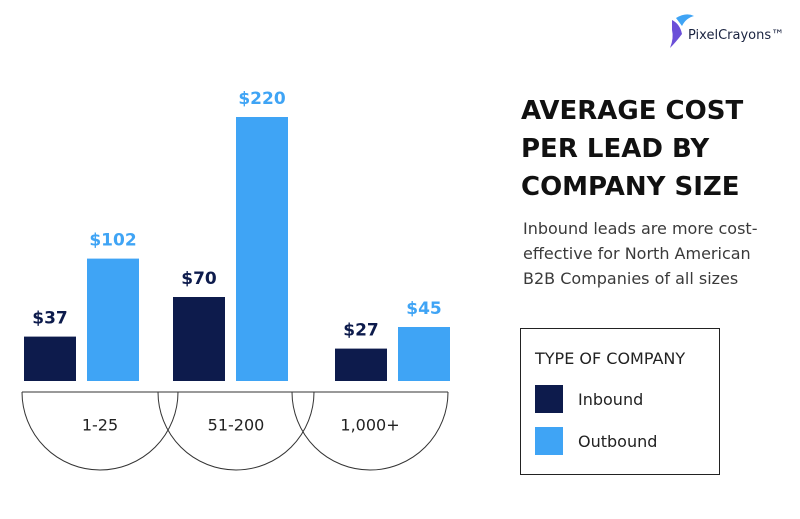 Image resolution: width=800 pixels, height=519 pixels. What do you see at coordinates (50, 319) in the screenshot?
I see `value-label: $37` at bounding box center [50, 319].